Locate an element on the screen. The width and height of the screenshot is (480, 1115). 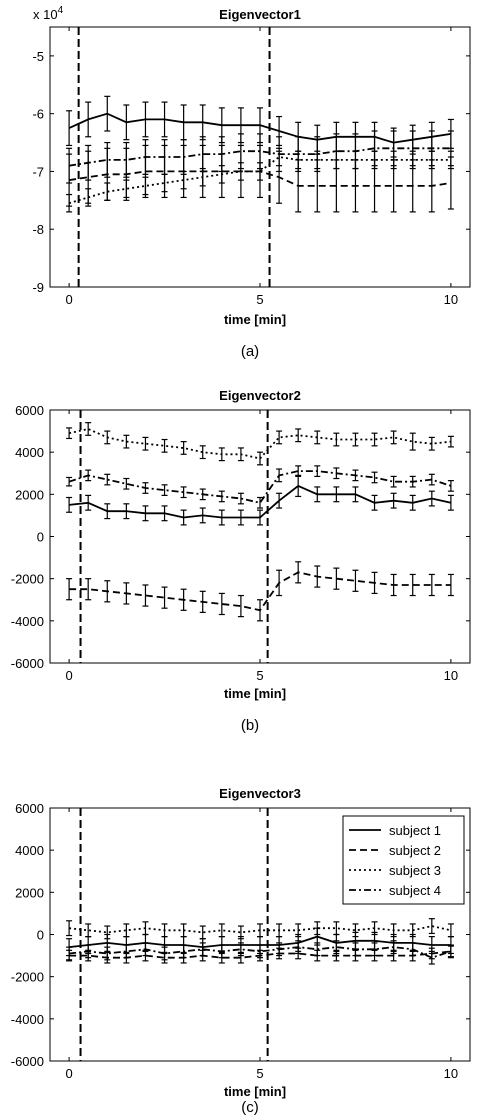
y-exponent-power: 4 is located at coordinates (61, 10).